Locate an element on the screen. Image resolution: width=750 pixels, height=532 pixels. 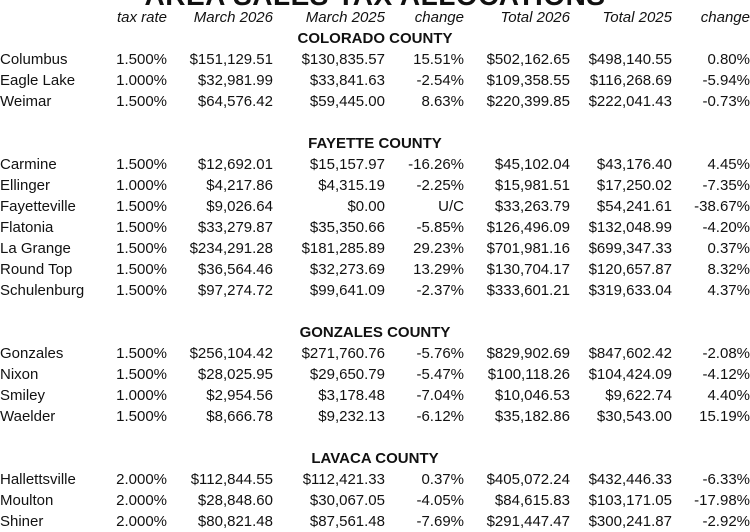
cell-total-change: 15.19% is located at coordinates (724, 416).